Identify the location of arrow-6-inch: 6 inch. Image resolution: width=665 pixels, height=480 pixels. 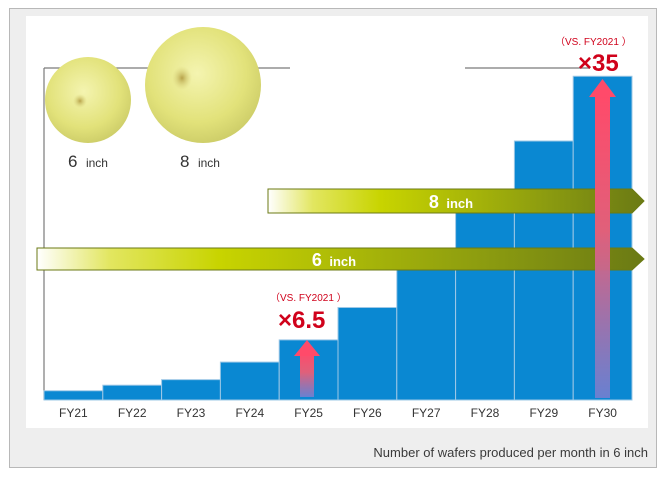
(340, 259).